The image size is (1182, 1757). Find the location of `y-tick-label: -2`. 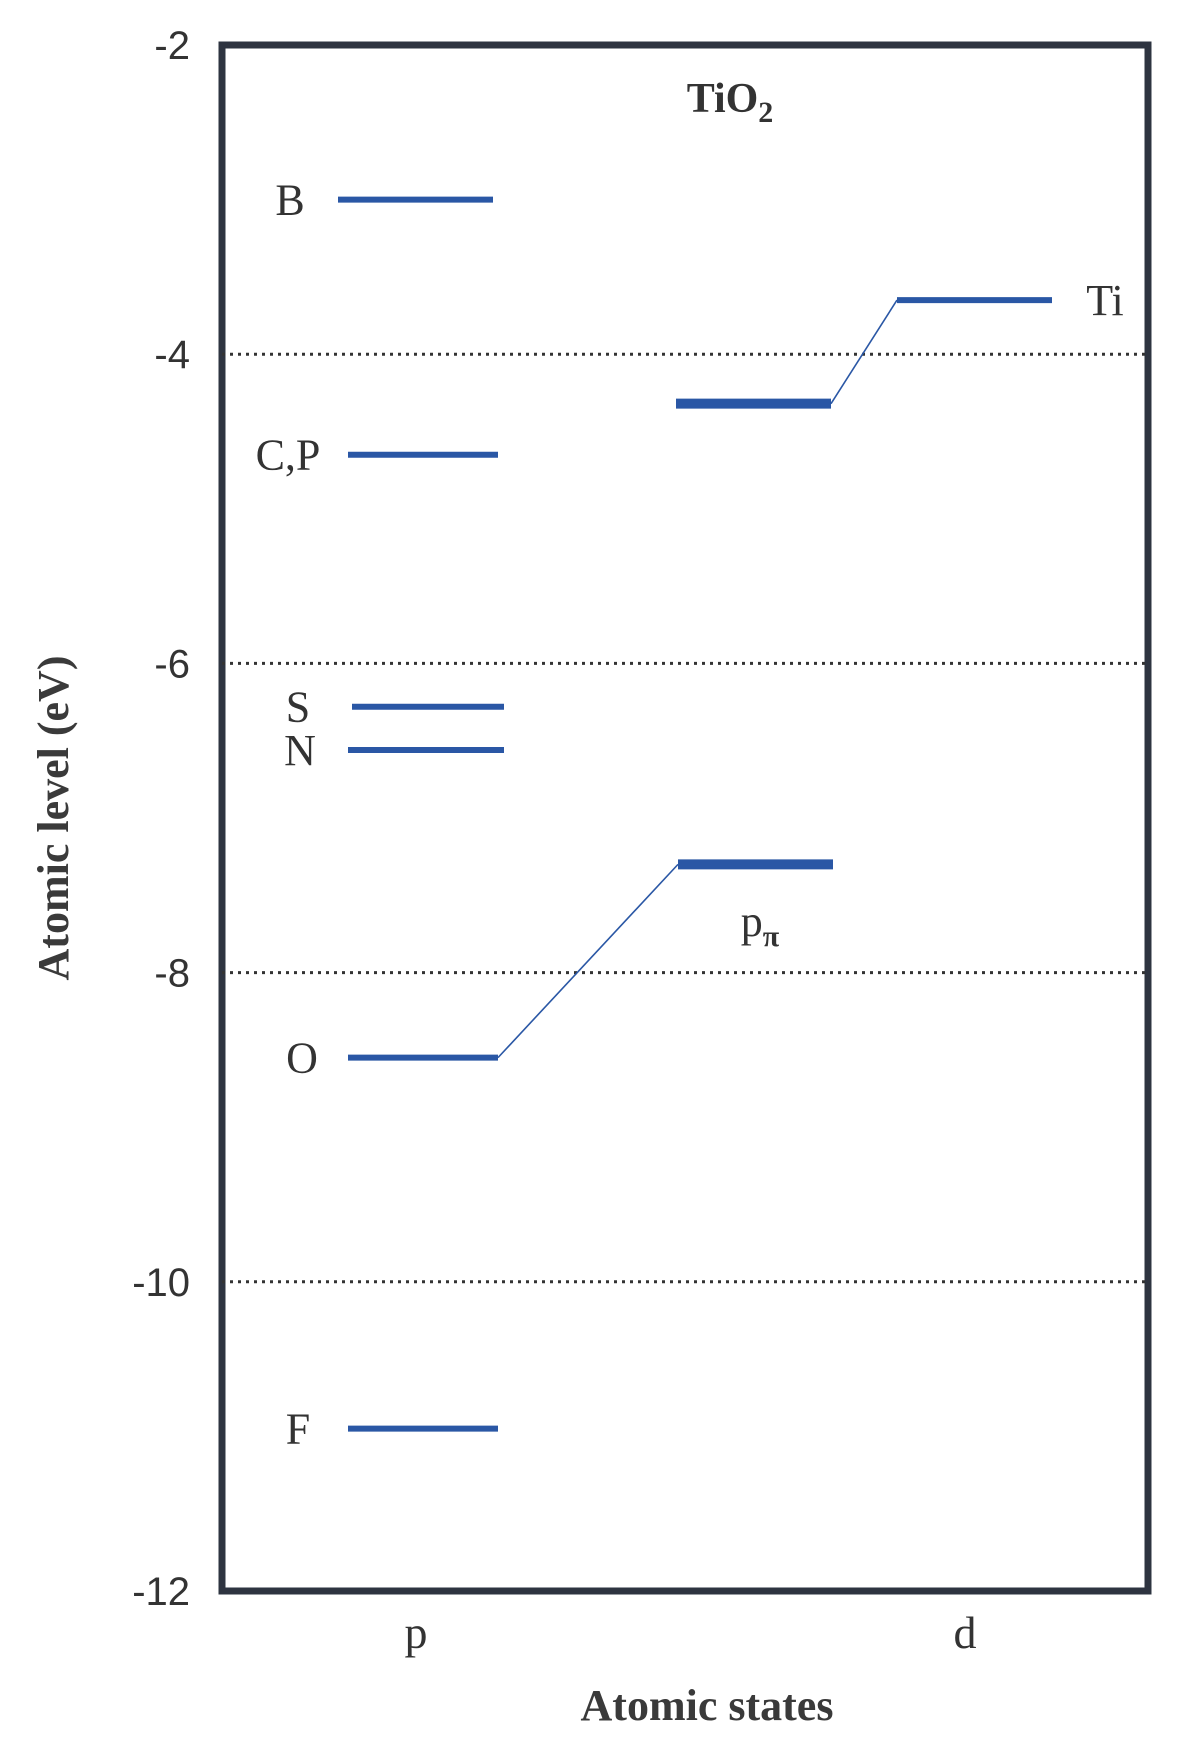

y-tick-label: -2 is located at coordinates (172, 46).